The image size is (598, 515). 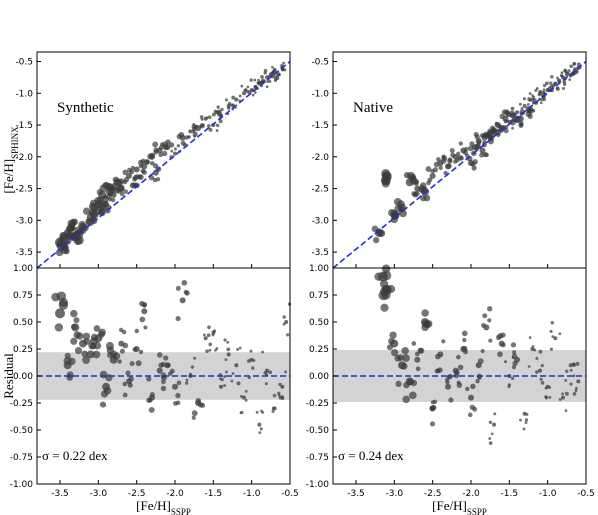 What do you see at coordinates (60, 494) in the screenshot?
I see `x-tick-label: -3.5` at bounding box center [60, 494].